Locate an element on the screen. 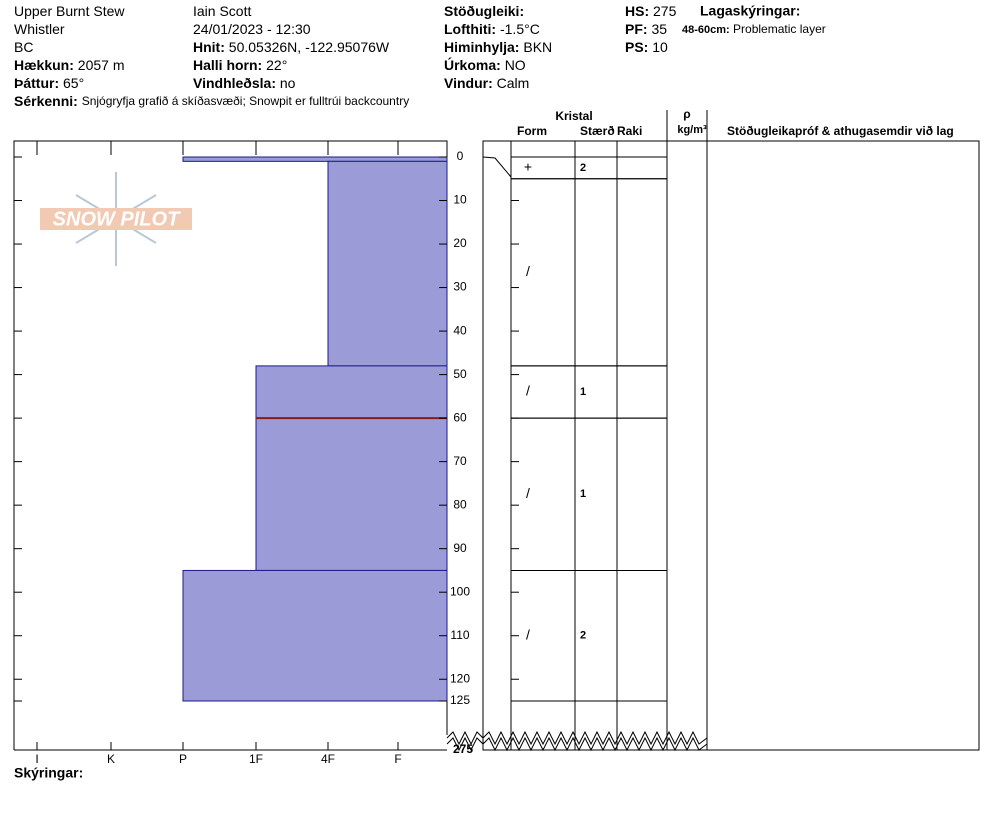 This screenshot has height=840, width=994. header-field: PS: 10 is located at coordinates (646, 47).